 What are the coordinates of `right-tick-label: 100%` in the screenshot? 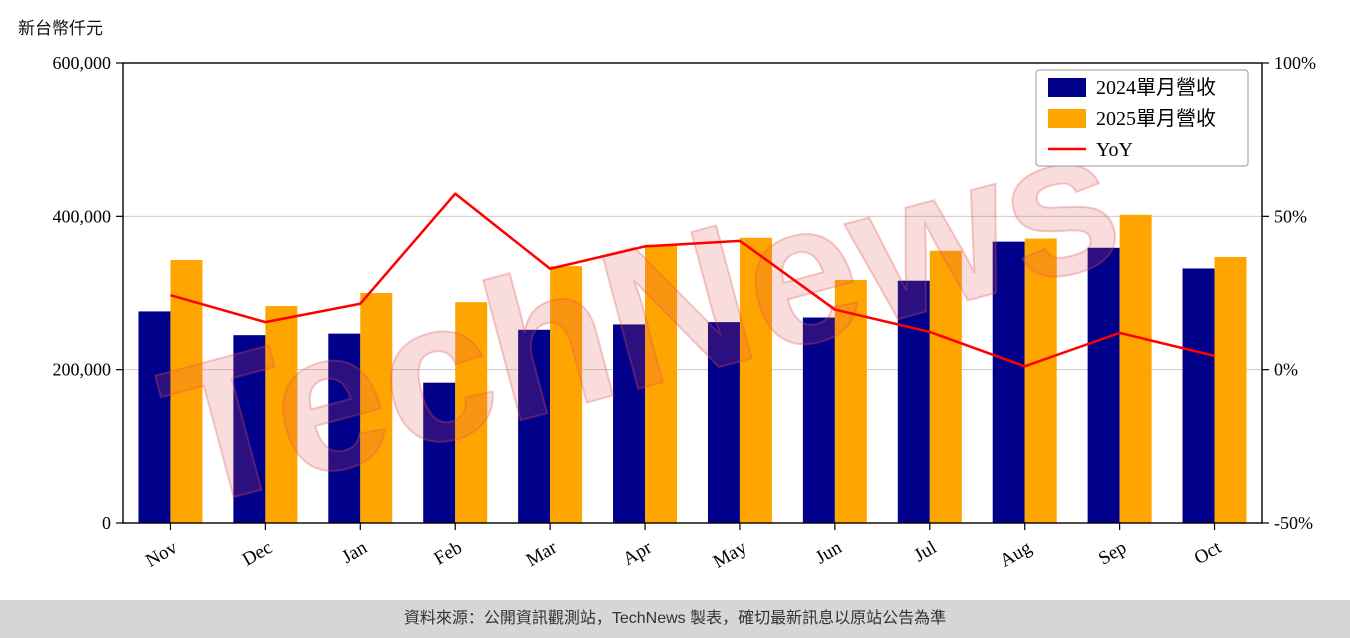 It's located at (1295, 63).